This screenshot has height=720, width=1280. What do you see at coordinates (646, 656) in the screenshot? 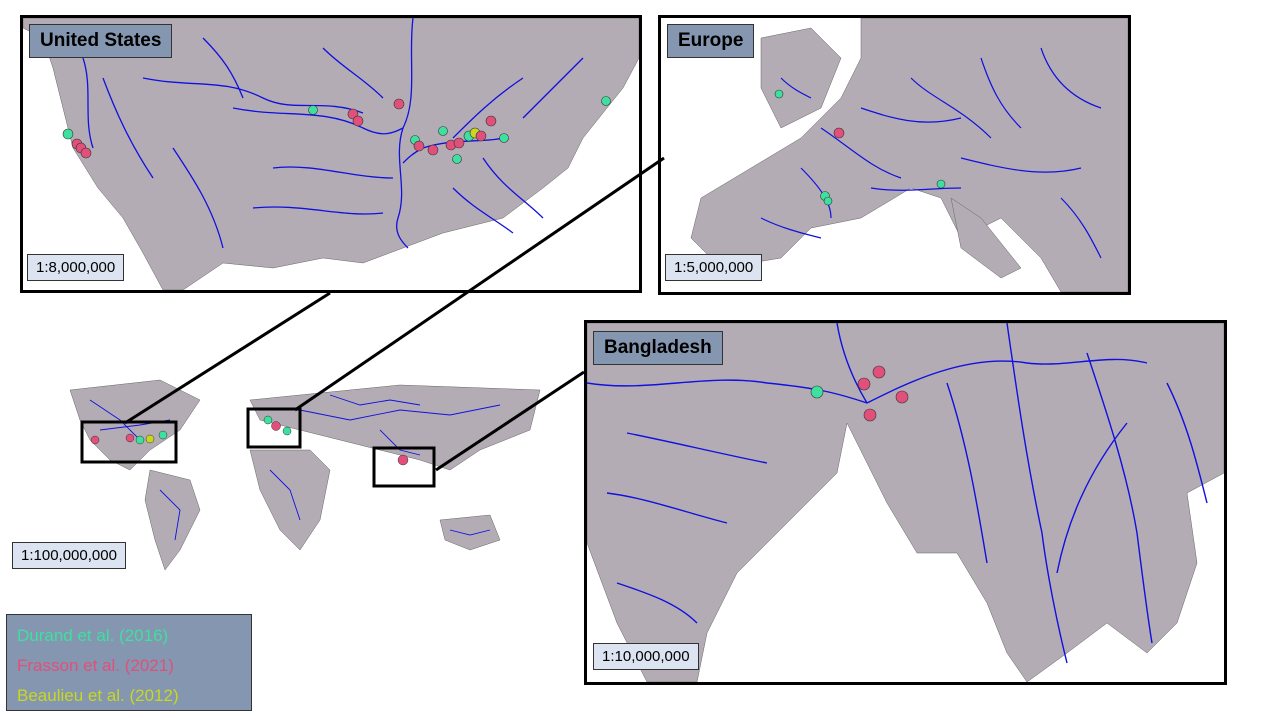
I see `bangladesh-scale-label: 1:10,000,000` at bounding box center [646, 656].